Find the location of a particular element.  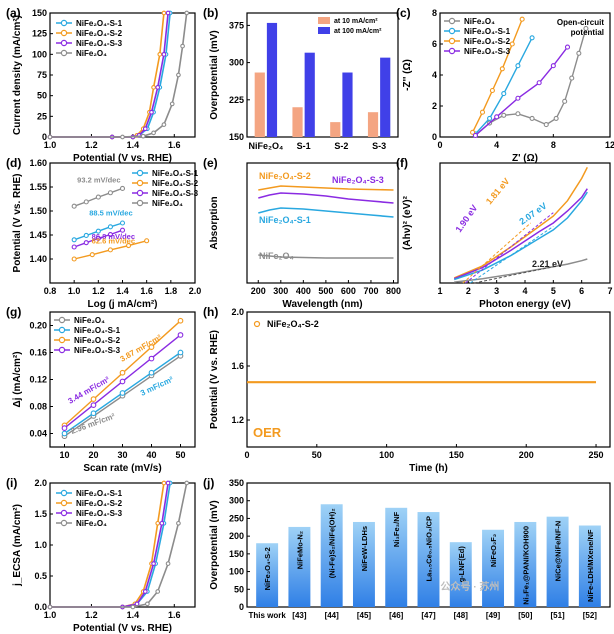

y-tick-label: 1.60 is located at coordinates (38, 163).